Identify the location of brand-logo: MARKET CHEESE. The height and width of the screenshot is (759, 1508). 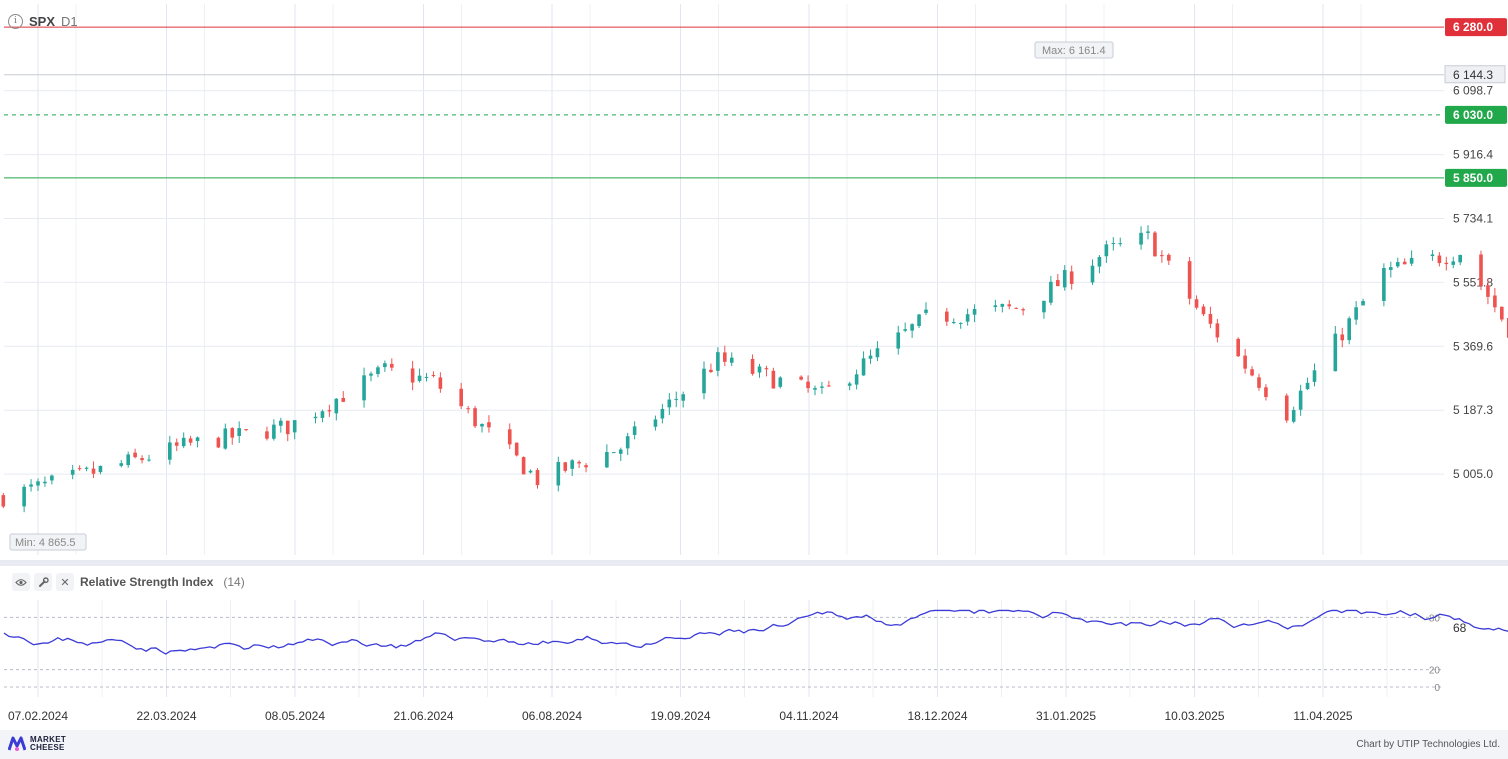
(36, 744).